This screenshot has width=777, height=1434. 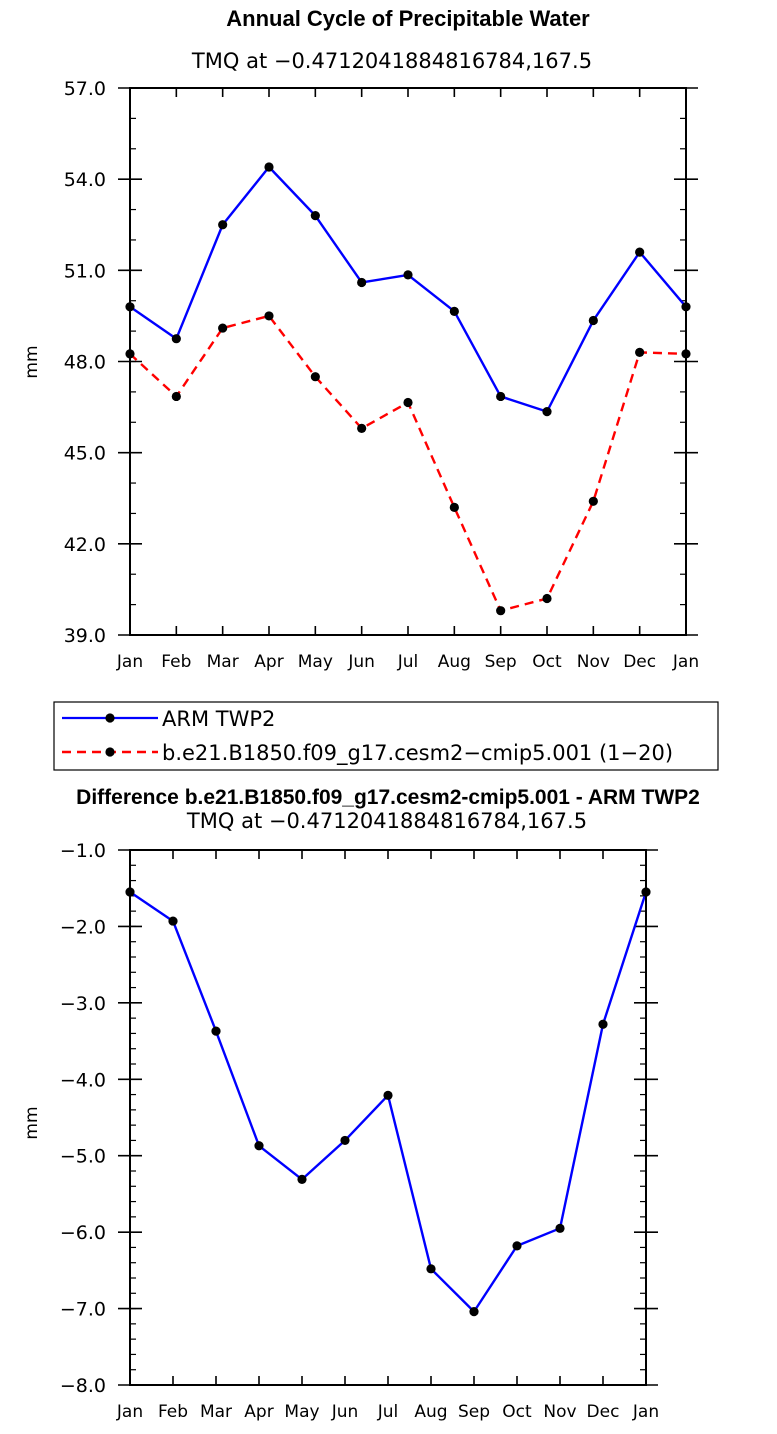 What do you see at coordinates (83, 1157) in the screenshot?
I see `y-tick-label: −5.0` at bounding box center [83, 1157].